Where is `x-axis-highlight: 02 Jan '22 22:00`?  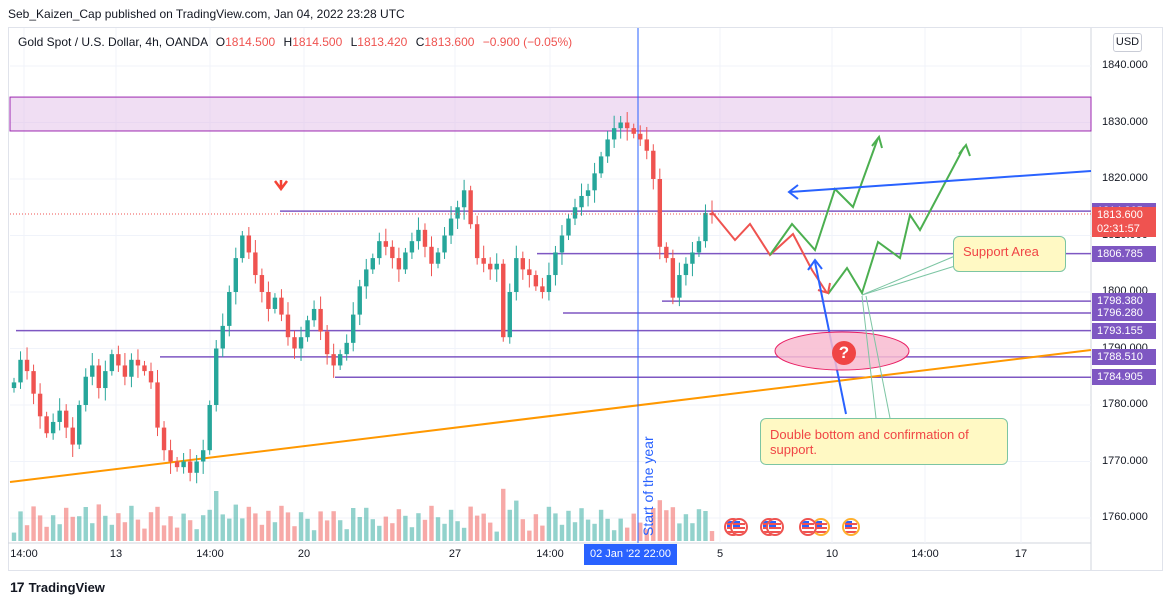
x-axis-highlight: 02 Jan '22 22:00 is located at coordinates (631, 554).